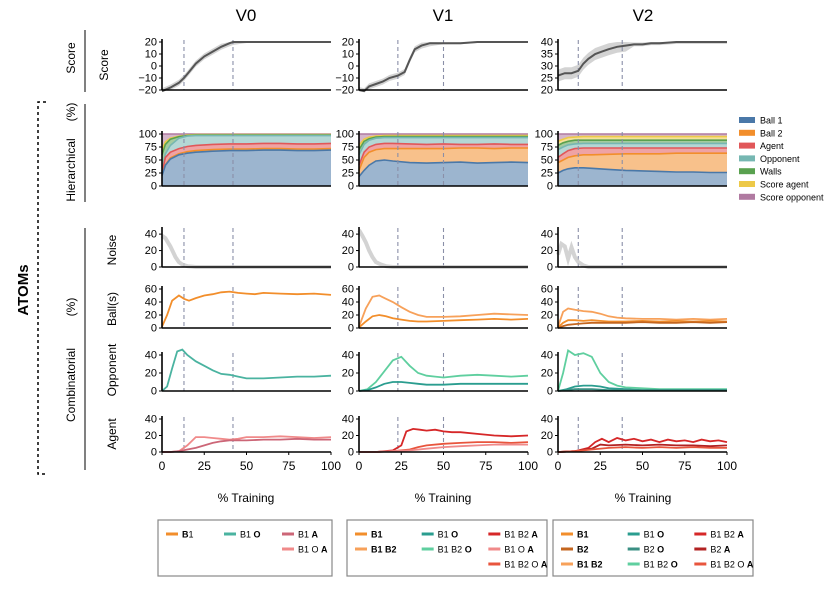 The width and height of the screenshot is (830, 595). Describe the element at coordinates (112, 249) in the screenshot. I see `row-label-noise: Noise` at that location.